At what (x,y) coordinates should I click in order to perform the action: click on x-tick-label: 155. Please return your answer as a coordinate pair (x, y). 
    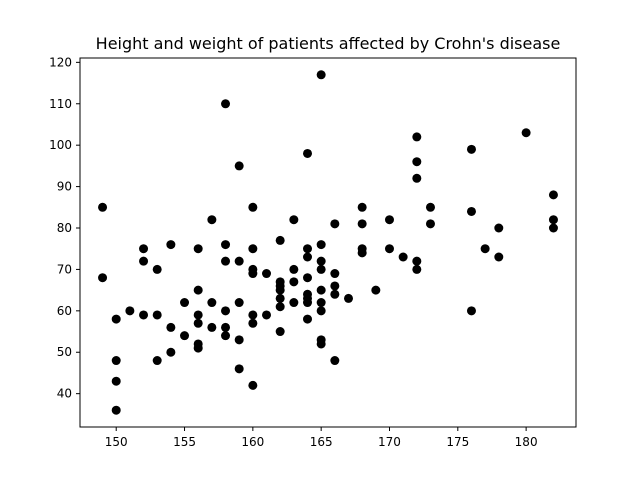
    Looking at the image, I should click on (184, 442).